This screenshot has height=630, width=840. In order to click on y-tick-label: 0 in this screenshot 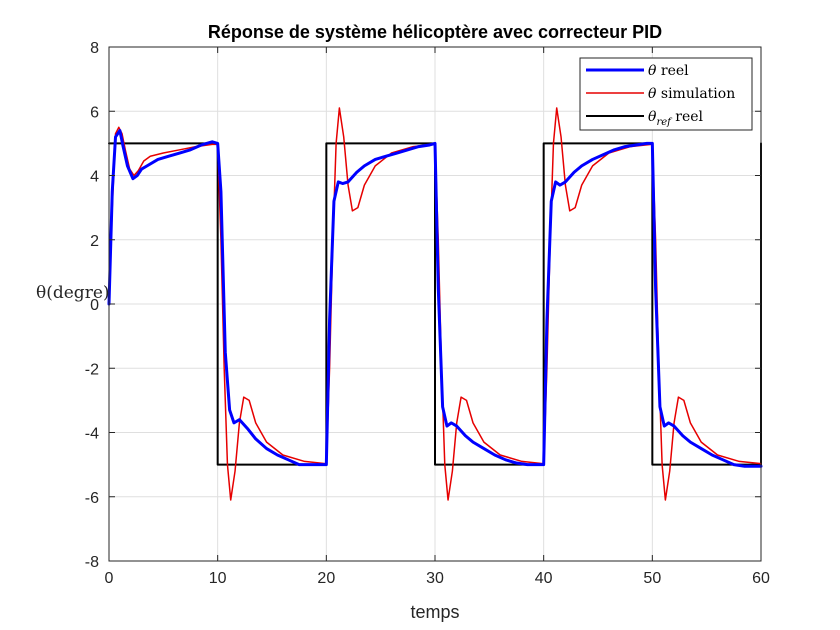, I will do `click(94, 305)`.